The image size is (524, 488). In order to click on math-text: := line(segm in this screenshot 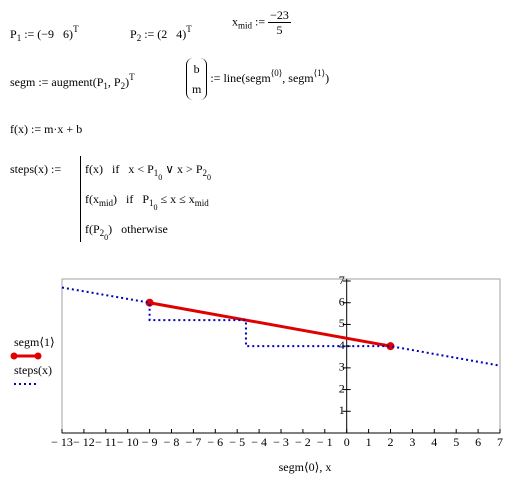, I will do `click(239, 77)`.